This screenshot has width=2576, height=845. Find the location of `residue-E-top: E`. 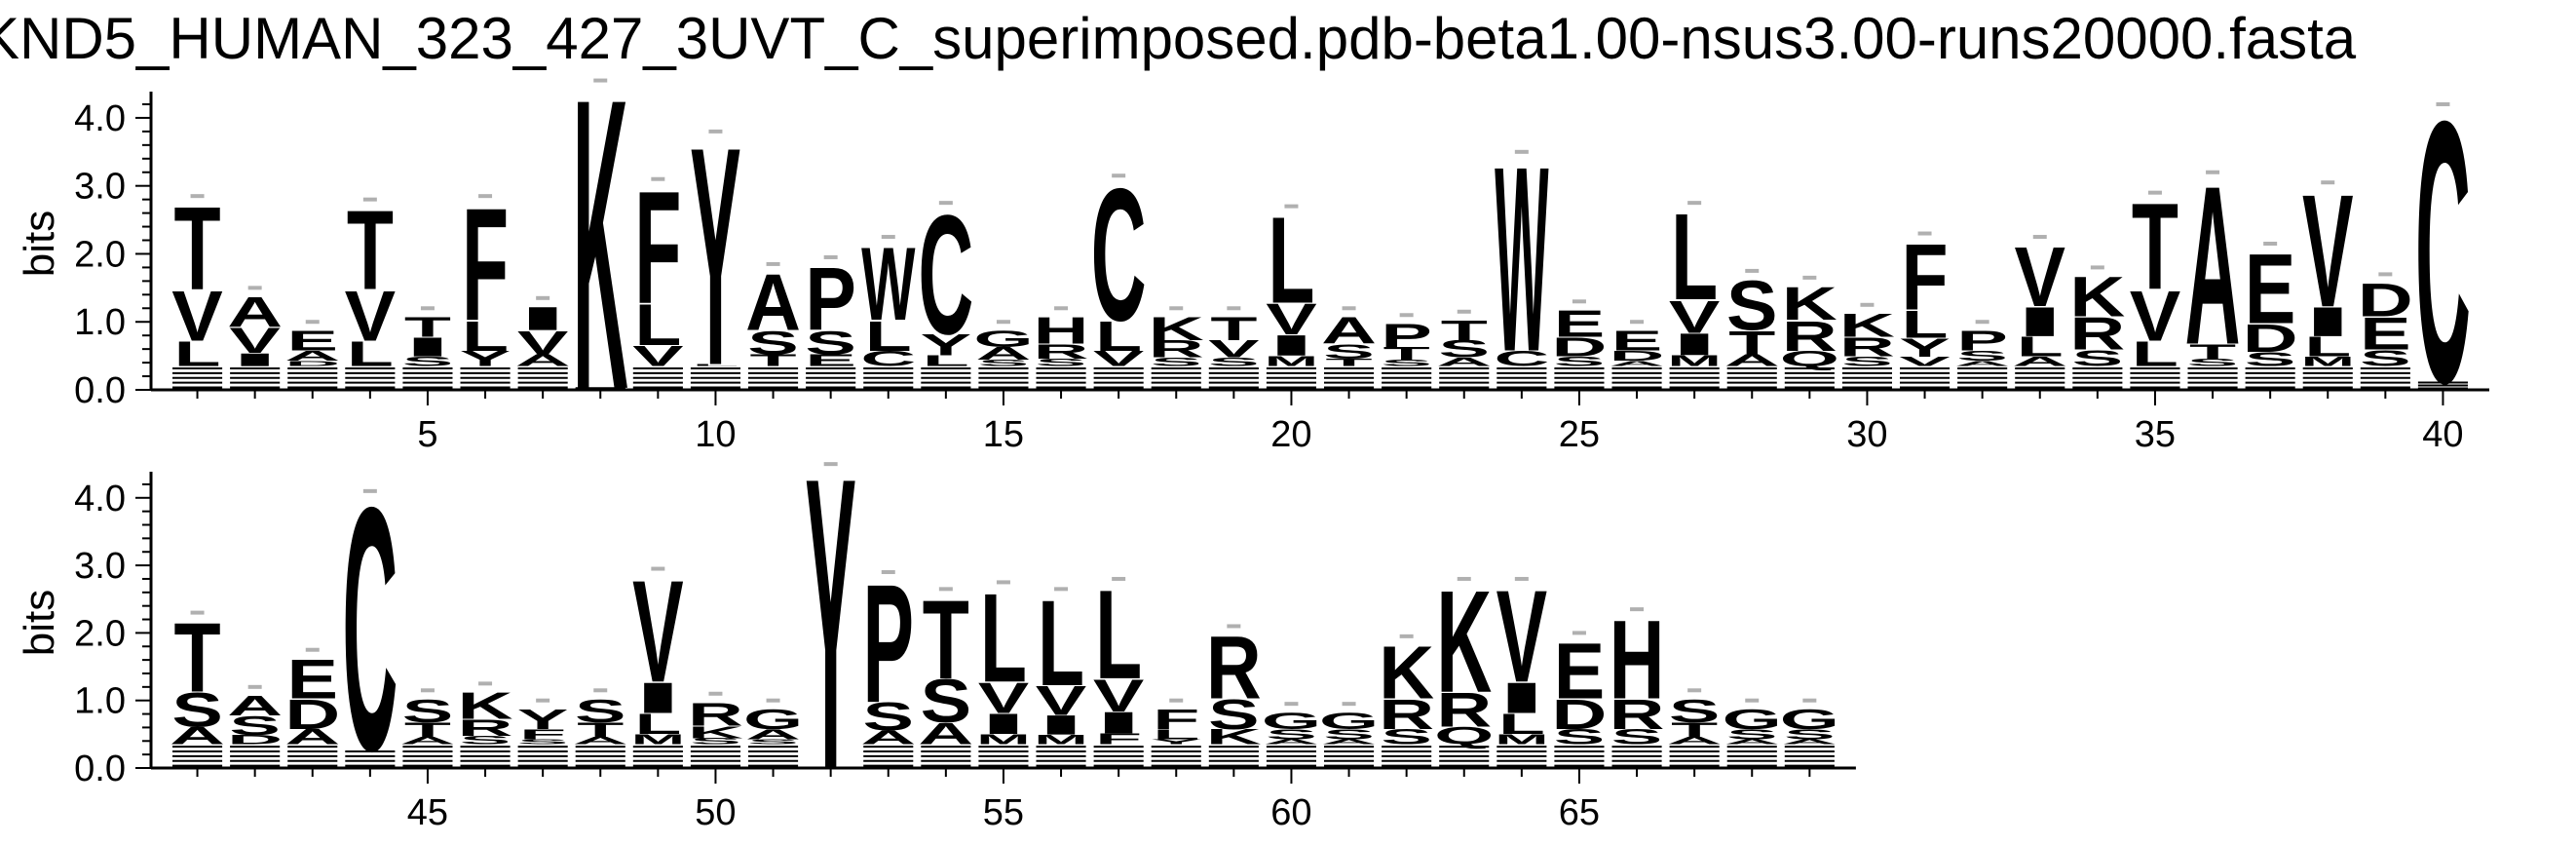

residue-E-top: E is located at coordinates (1579, 672).